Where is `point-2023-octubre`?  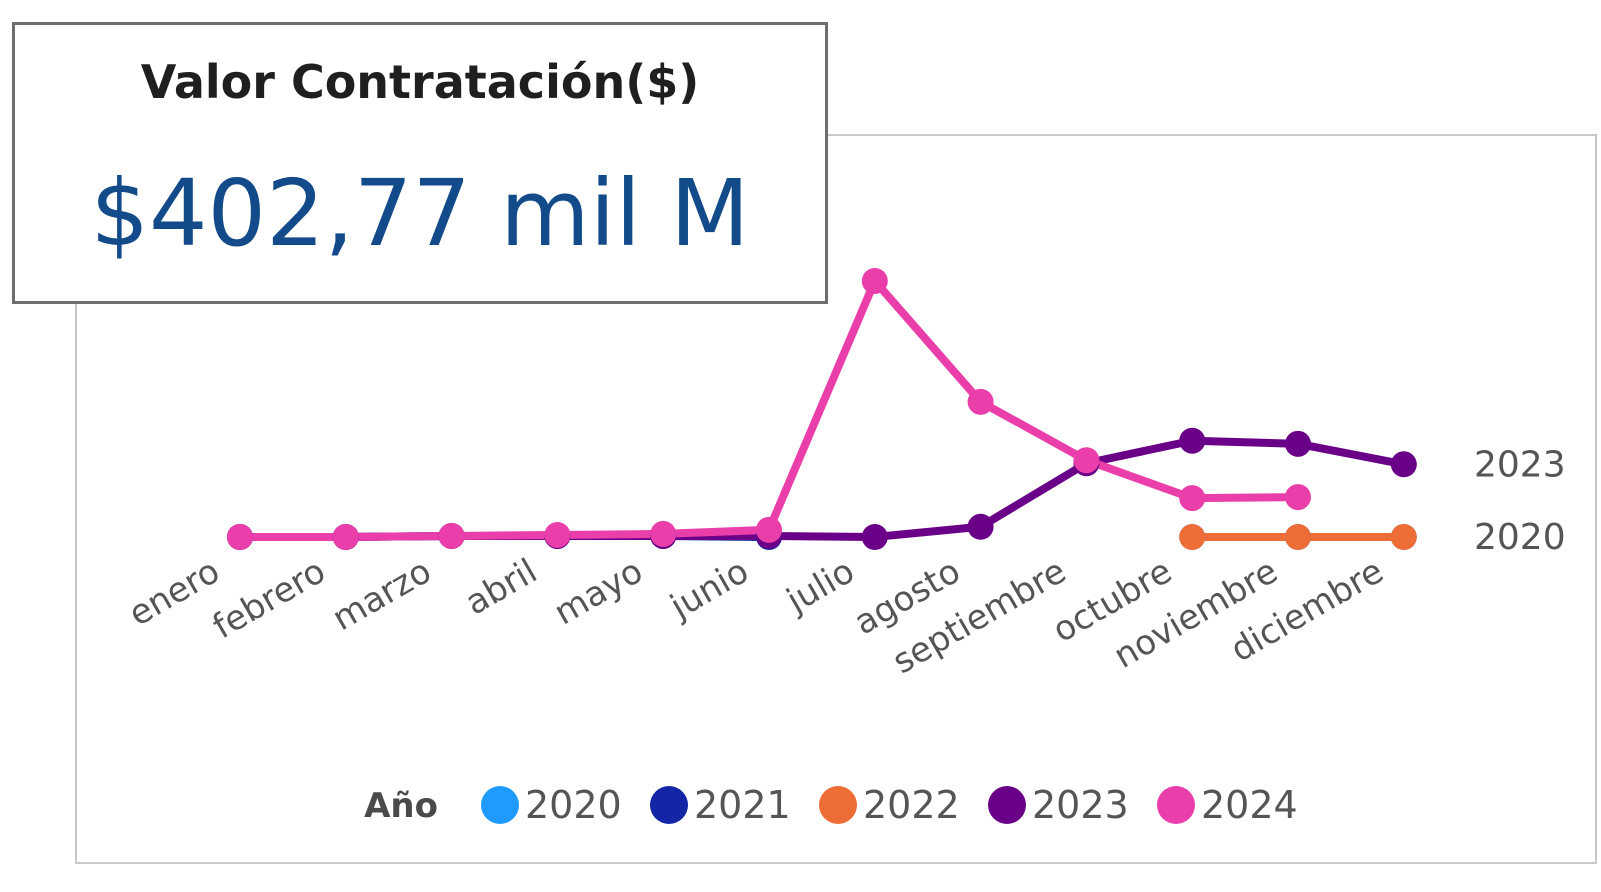 point-2023-octubre is located at coordinates (1192, 440).